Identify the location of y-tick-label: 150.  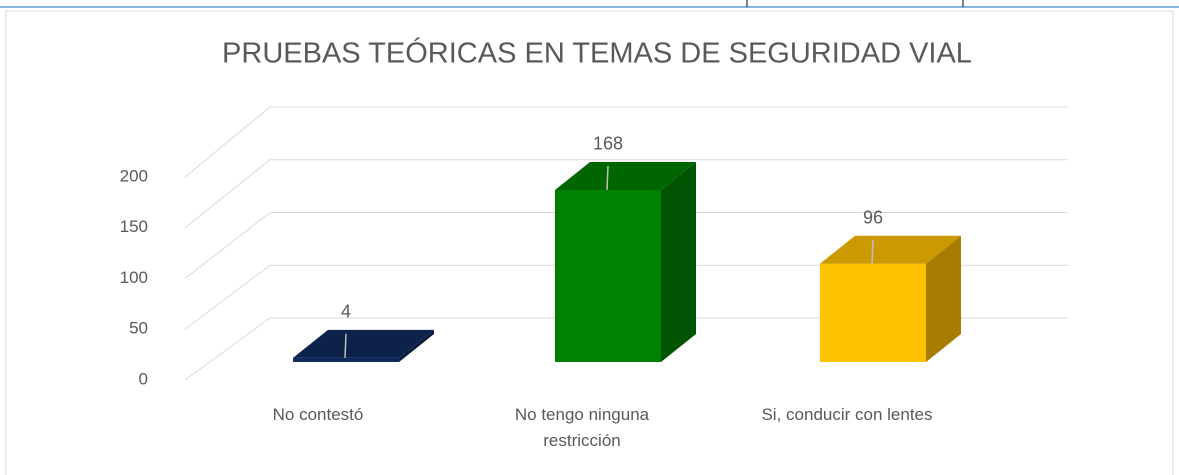
(134, 226).